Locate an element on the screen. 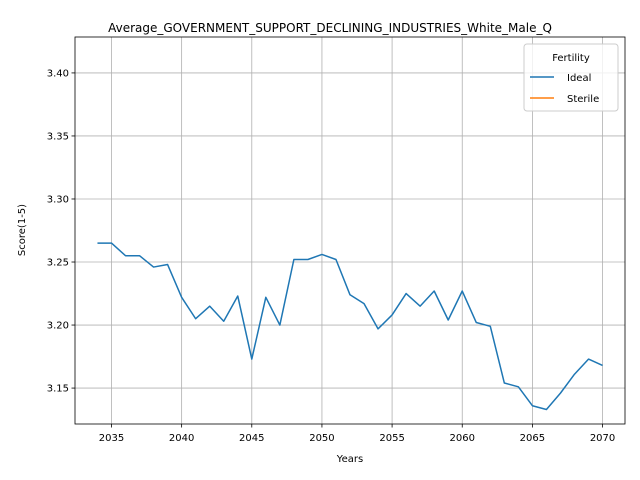 The height and width of the screenshot is (480, 640). y-tick-label: 3.40 is located at coordinates (58, 73).